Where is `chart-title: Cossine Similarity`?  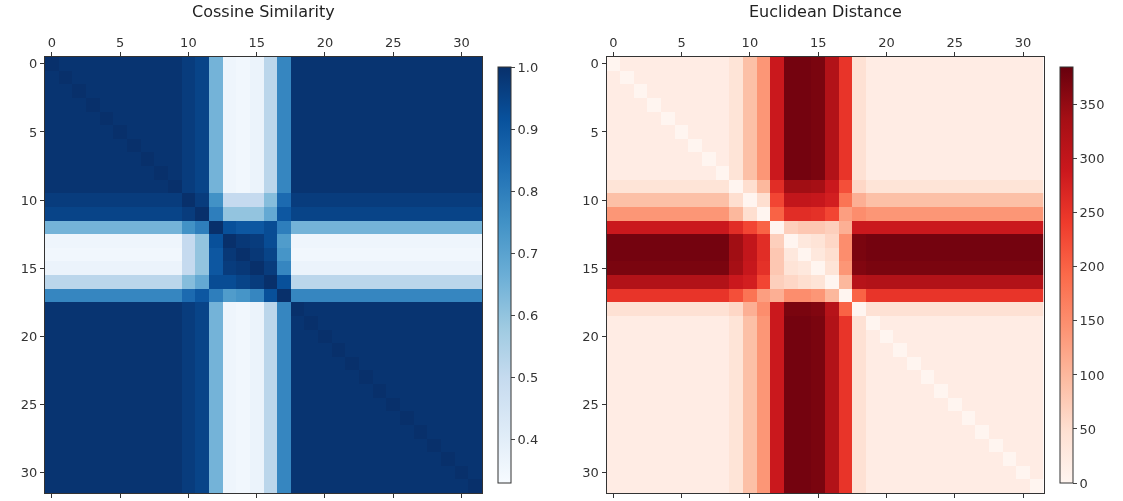 chart-title: Cossine Similarity is located at coordinates (263, 11).